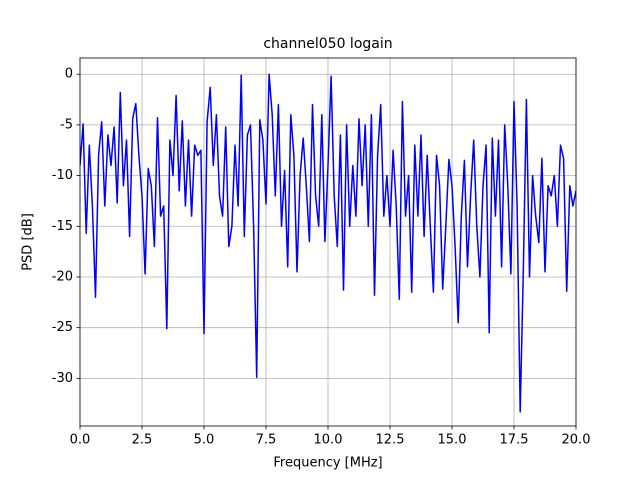 Image resolution: width=640 pixels, height=480 pixels. Describe the element at coordinates (328, 440) in the screenshot. I see `x-tick-label: 10.0` at that location.